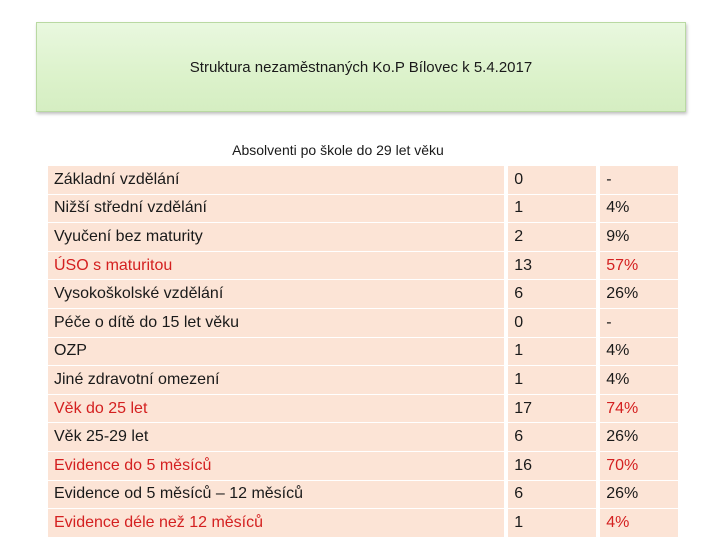 Image resolution: width=720 pixels, height=540 pixels. What do you see at coordinates (639, 266) in the screenshot?
I see `row-percent: 57%` at bounding box center [639, 266].